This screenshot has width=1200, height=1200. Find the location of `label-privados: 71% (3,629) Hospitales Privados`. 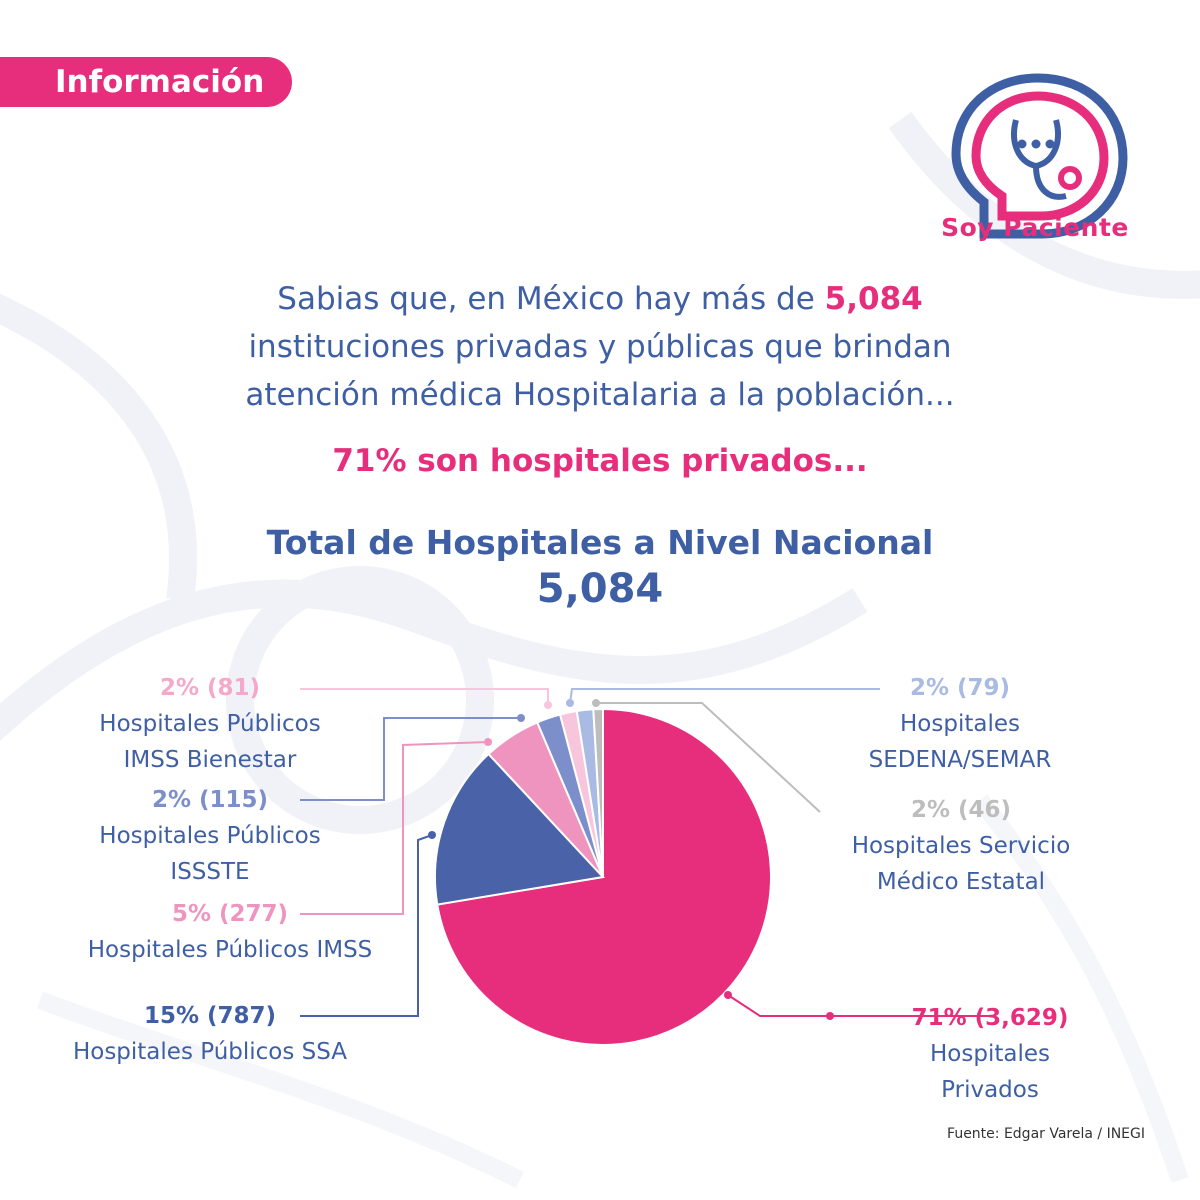

label-privados: 71% (3,629) Hospitales Privados is located at coordinates (990, 1054).